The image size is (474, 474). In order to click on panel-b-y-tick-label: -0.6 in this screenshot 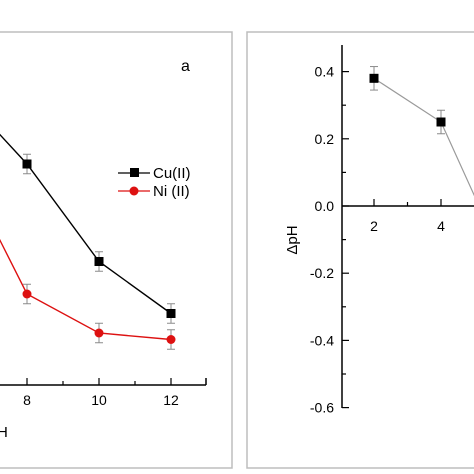, I will do `click(322, 408)`.